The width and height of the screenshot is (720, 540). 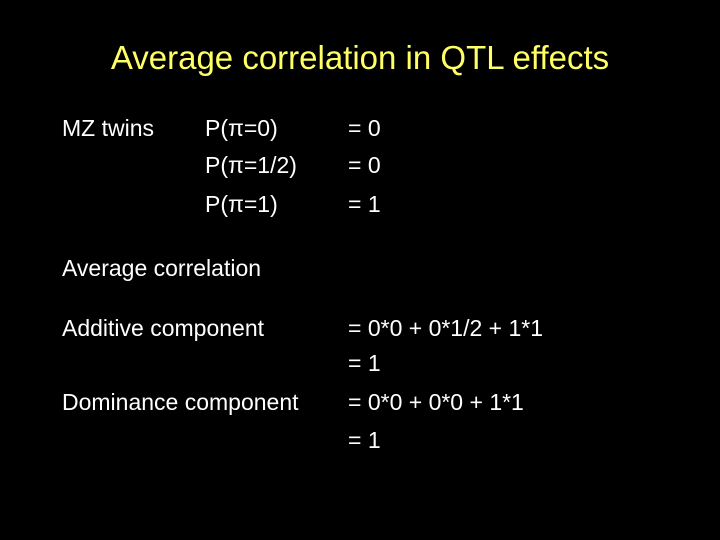 What do you see at coordinates (241, 128) in the screenshot?
I see `probability: P(π=0)` at bounding box center [241, 128].